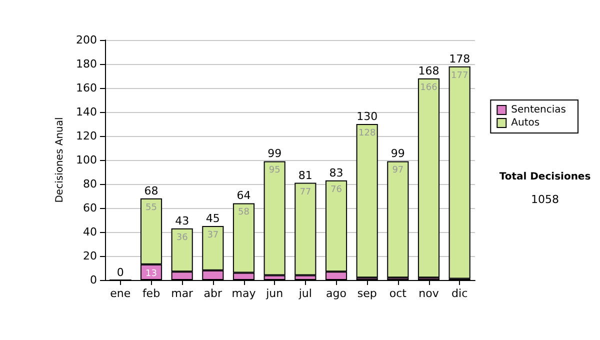 The height and width of the screenshot is (340, 600). What do you see at coordinates (86, 88) in the screenshot?
I see `y-tick-label: 160` at bounding box center [86, 88].